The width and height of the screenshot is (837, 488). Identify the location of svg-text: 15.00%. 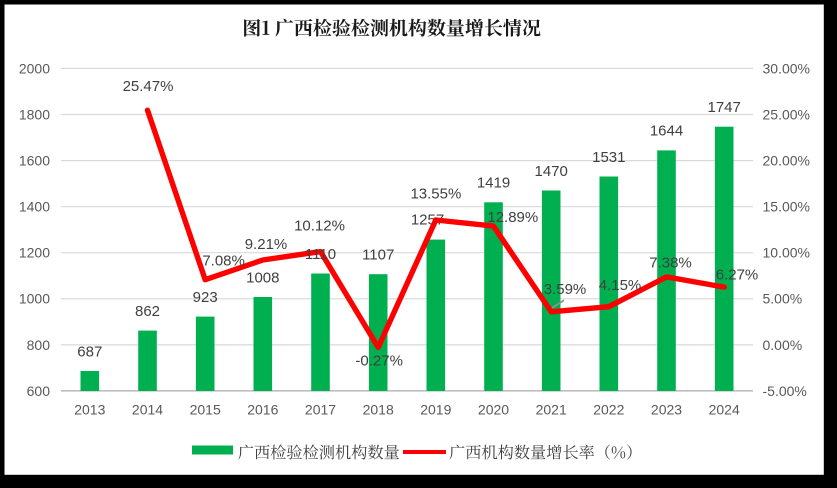
(786, 207).